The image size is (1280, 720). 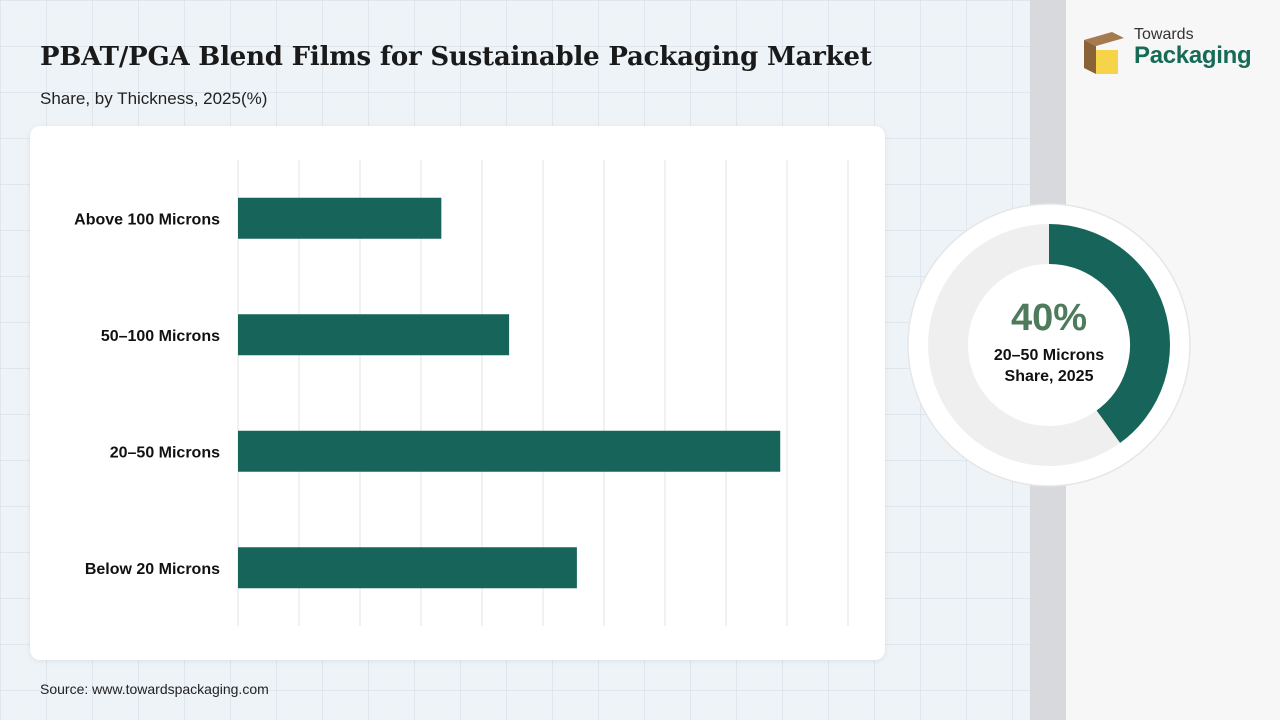 I want to click on brand-logo: Towards Packaging, so click(x=1172, y=51).